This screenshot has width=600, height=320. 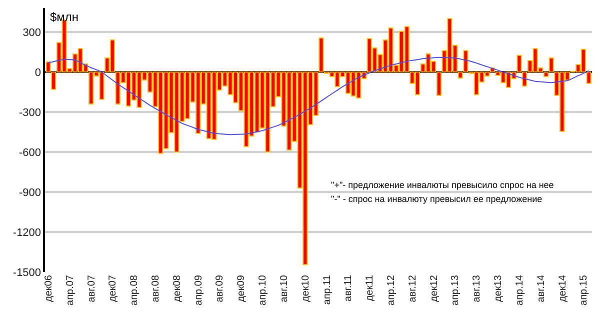 What do you see at coordinates (220, 288) in the screenshot?
I see `x-tick-label: авг.09` at bounding box center [220, 288].